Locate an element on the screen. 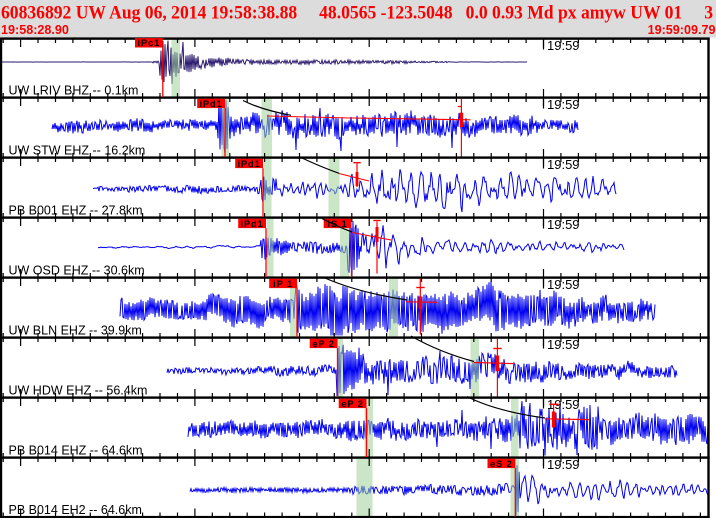 The height and width of the screenshot is (518, 716). svg-text: 19:58:28.90 is located at coordinates (35, 30).